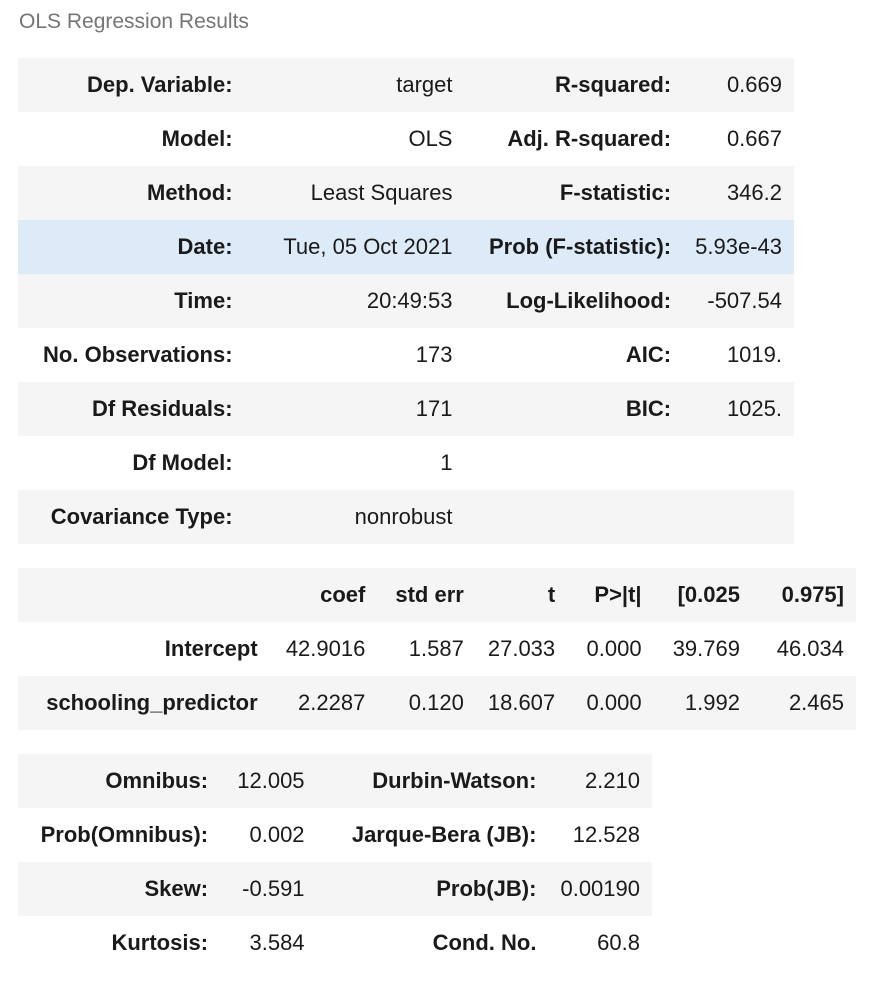 The width and height of the screenshot is (878, 988). What do you see at coordinates (141, 516) in the screenshot?
I see `stat-label: Covariance Type:` at bounding box center [141, 516].